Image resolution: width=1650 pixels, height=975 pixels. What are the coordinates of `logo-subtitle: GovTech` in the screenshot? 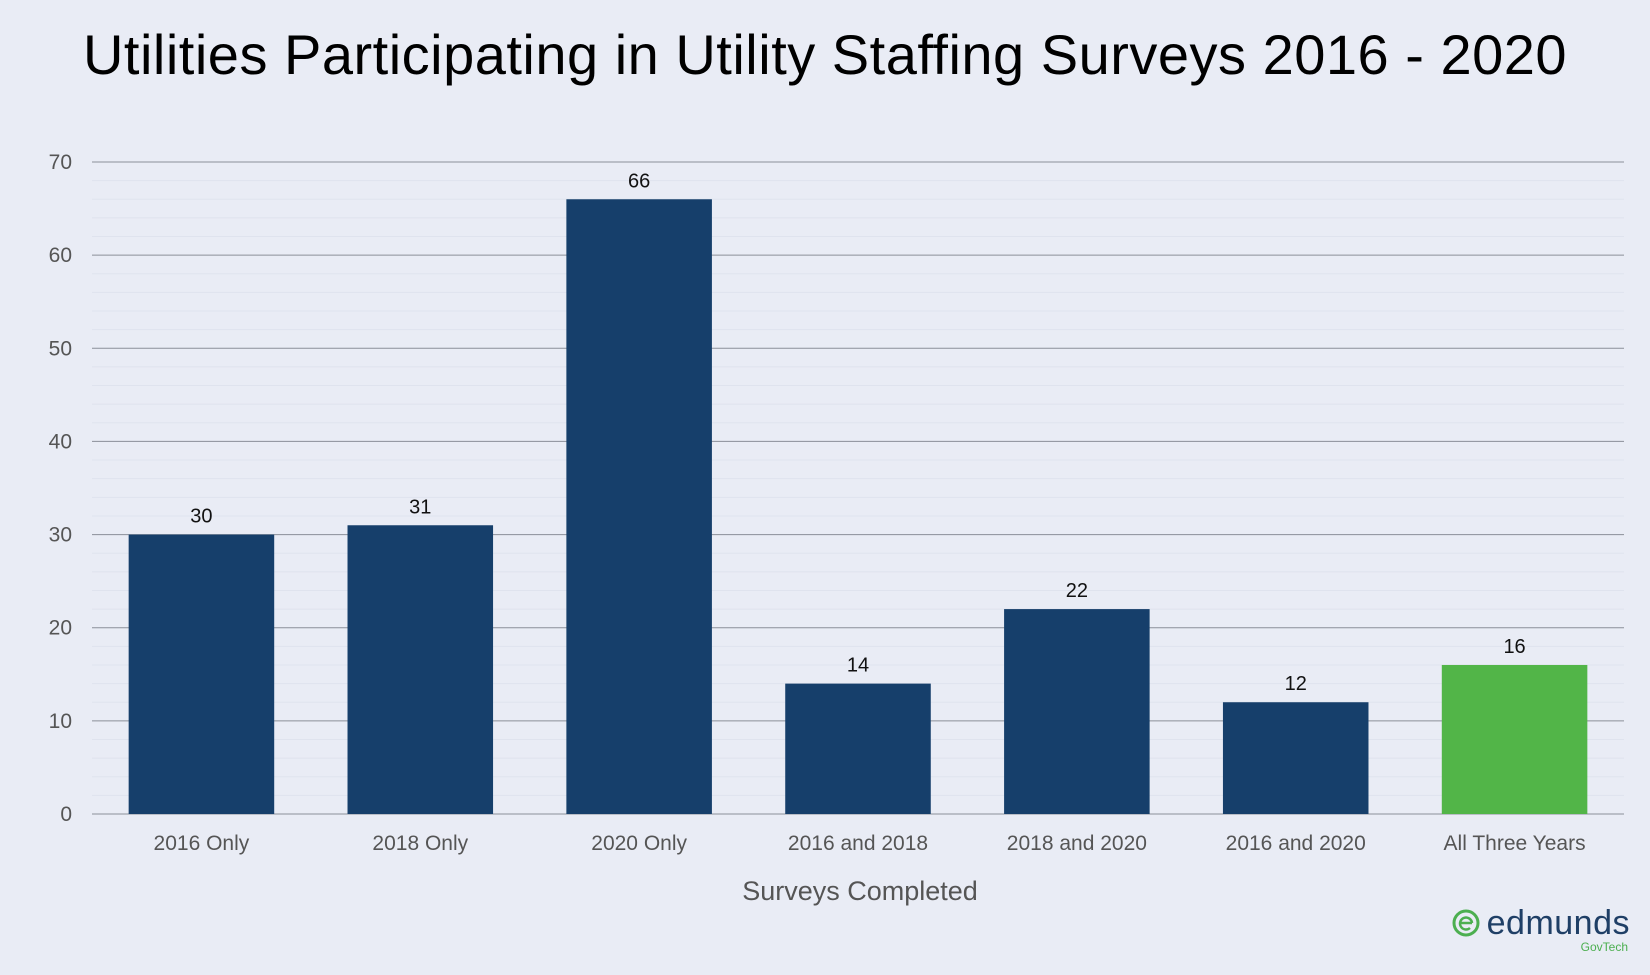 It's located at (1604, 947).